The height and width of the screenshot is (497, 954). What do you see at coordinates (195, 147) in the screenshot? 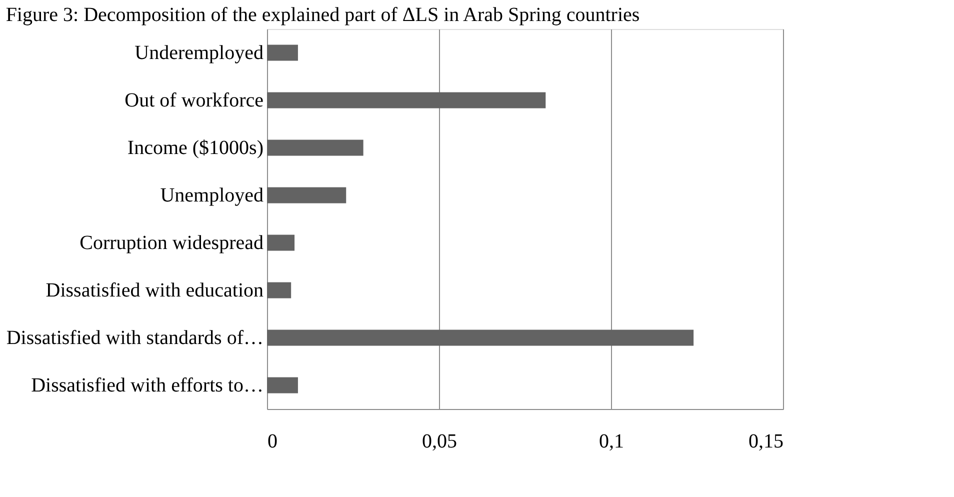
I see `y-tick-label: Income ($1000s)` at bounding box center [195, 147].